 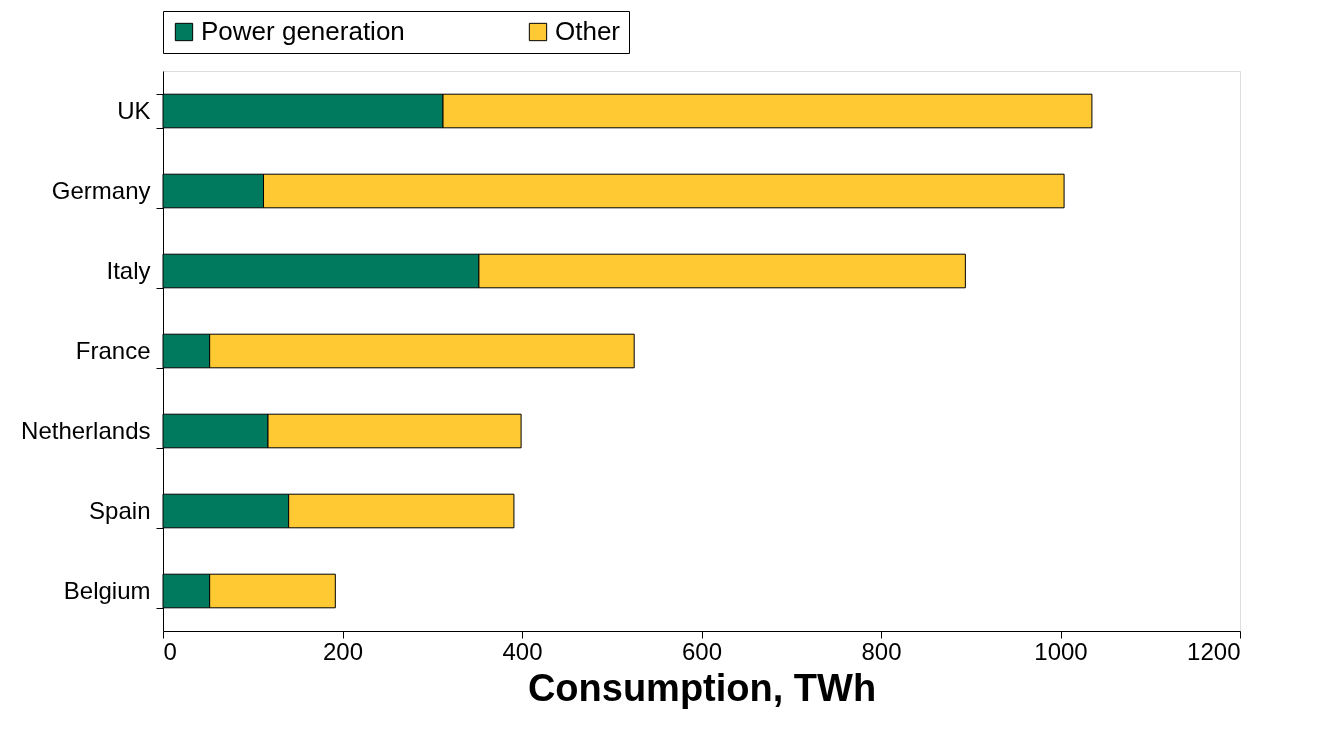 I want to click on y-tick-label: Belgium, so click(x=107, y=590).